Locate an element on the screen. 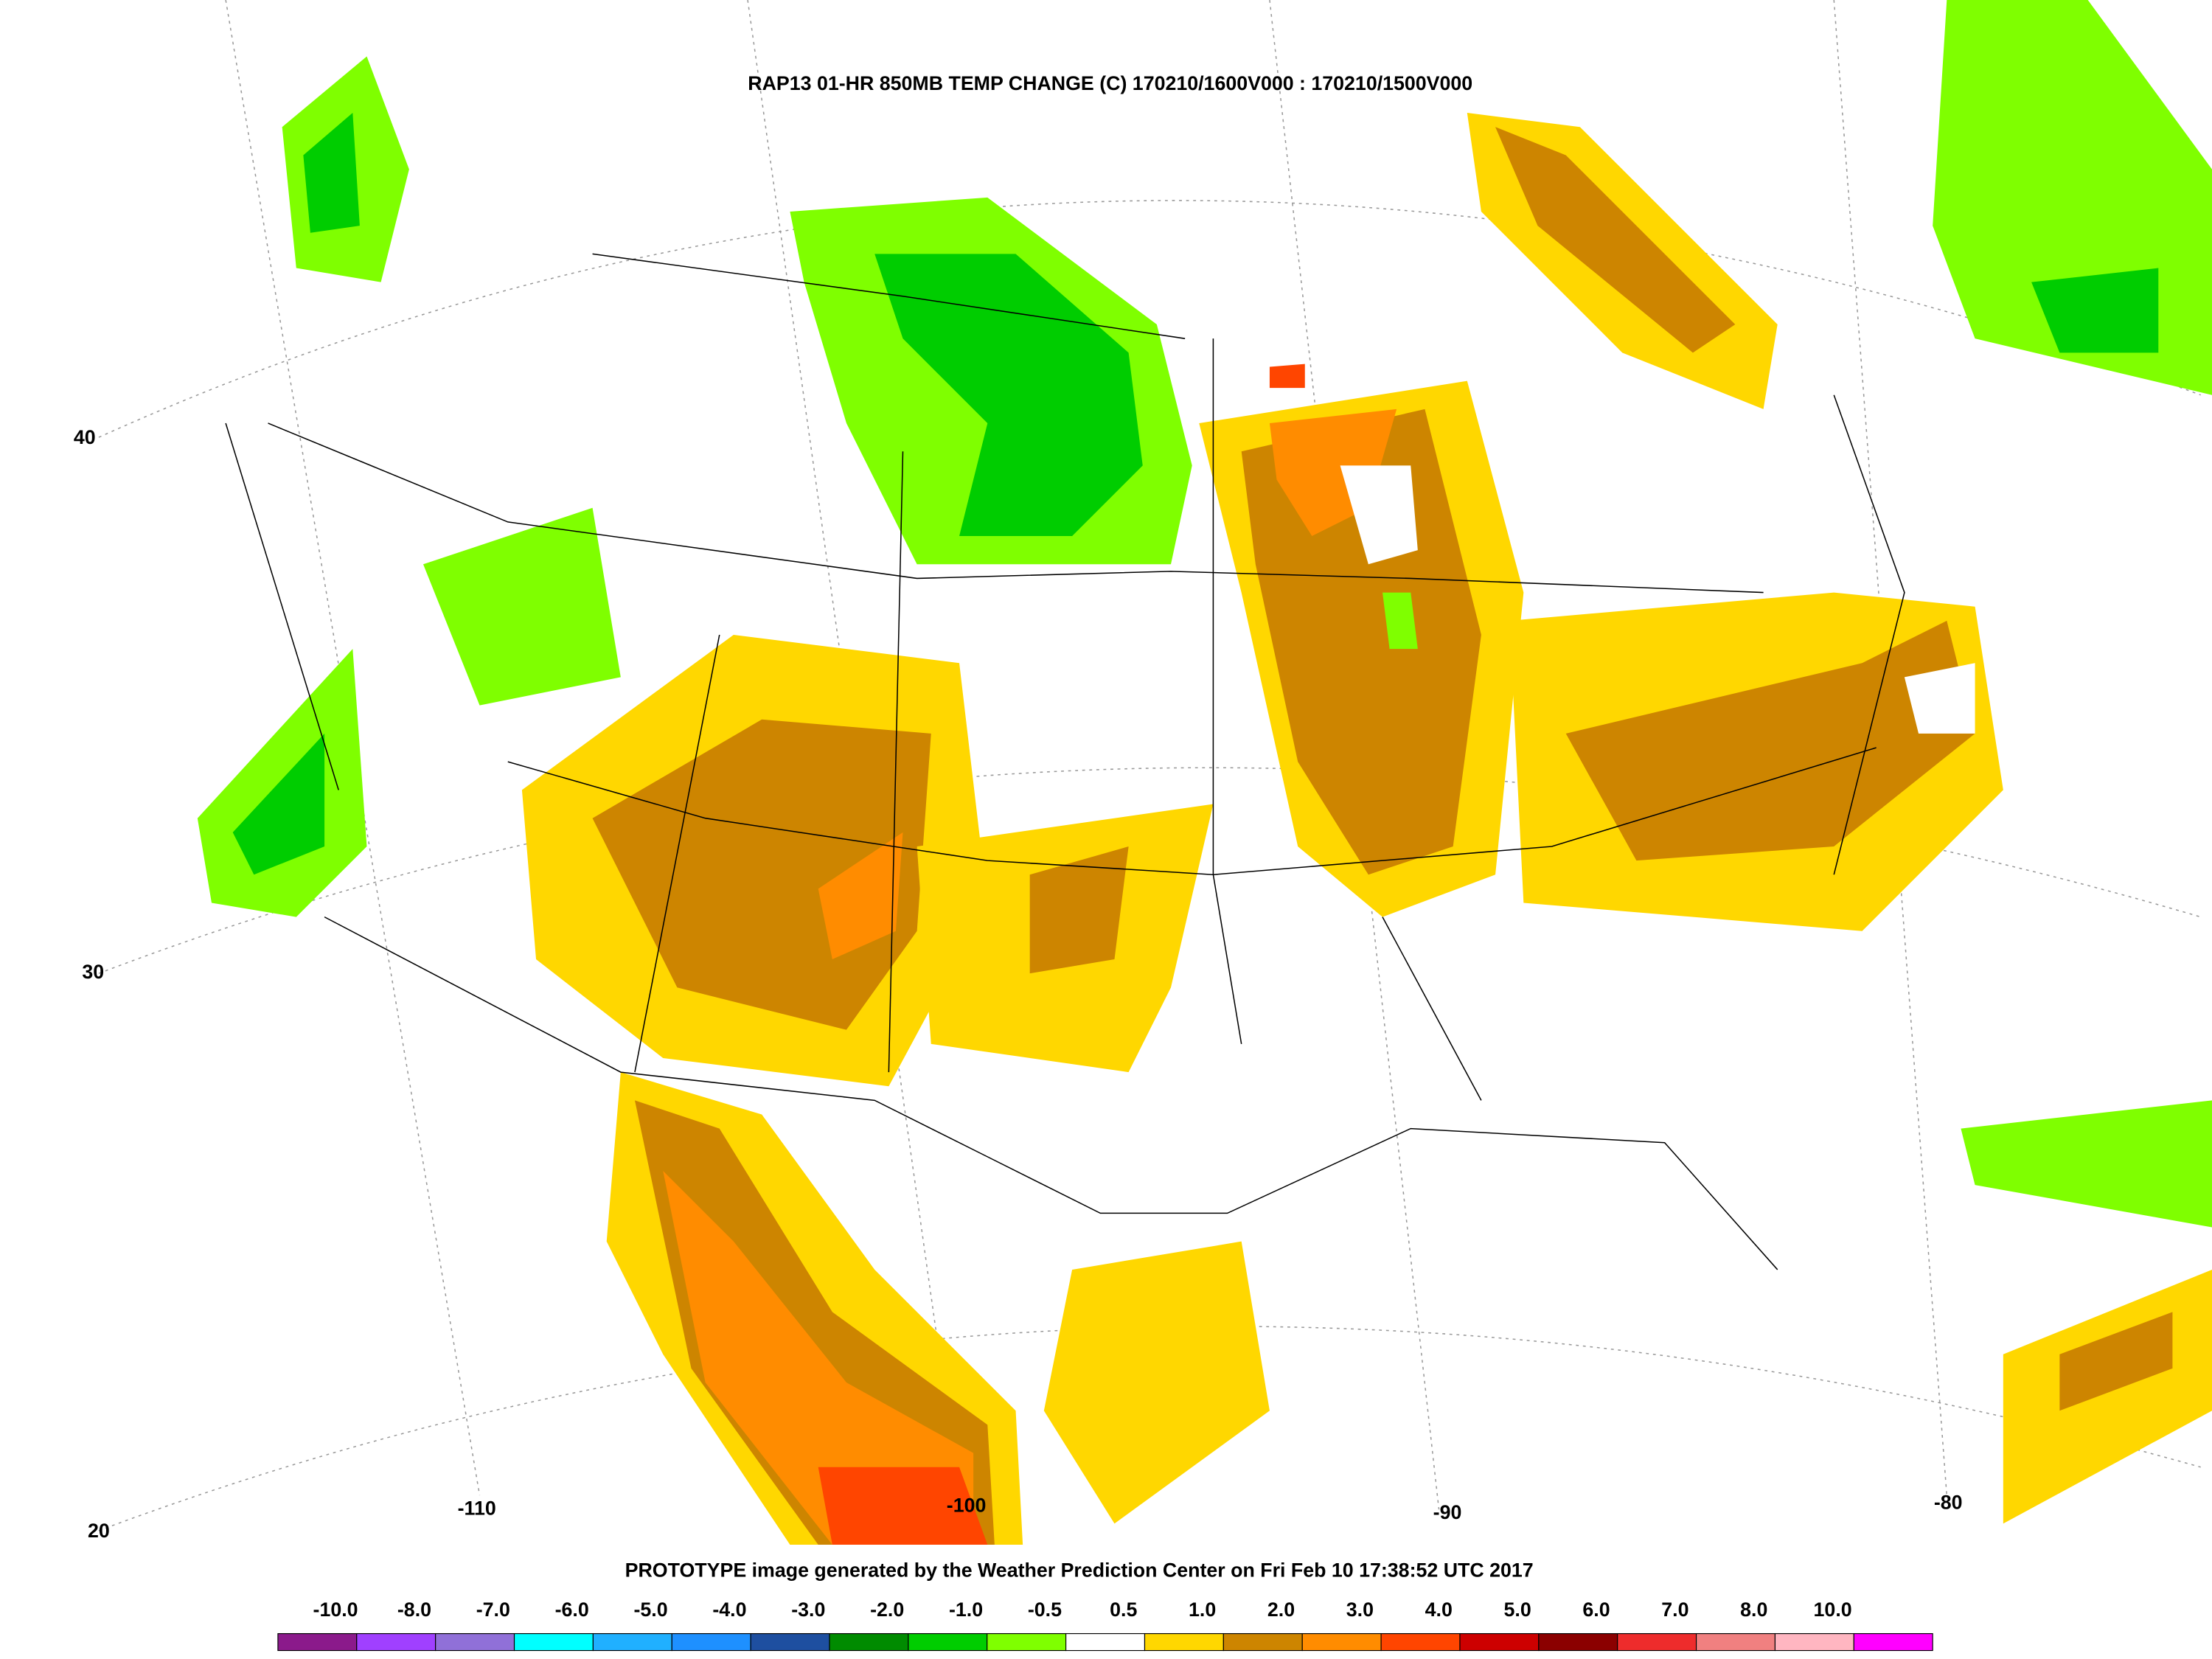  colorbar-label: -7.0 is located at coordinates (493, 1610).